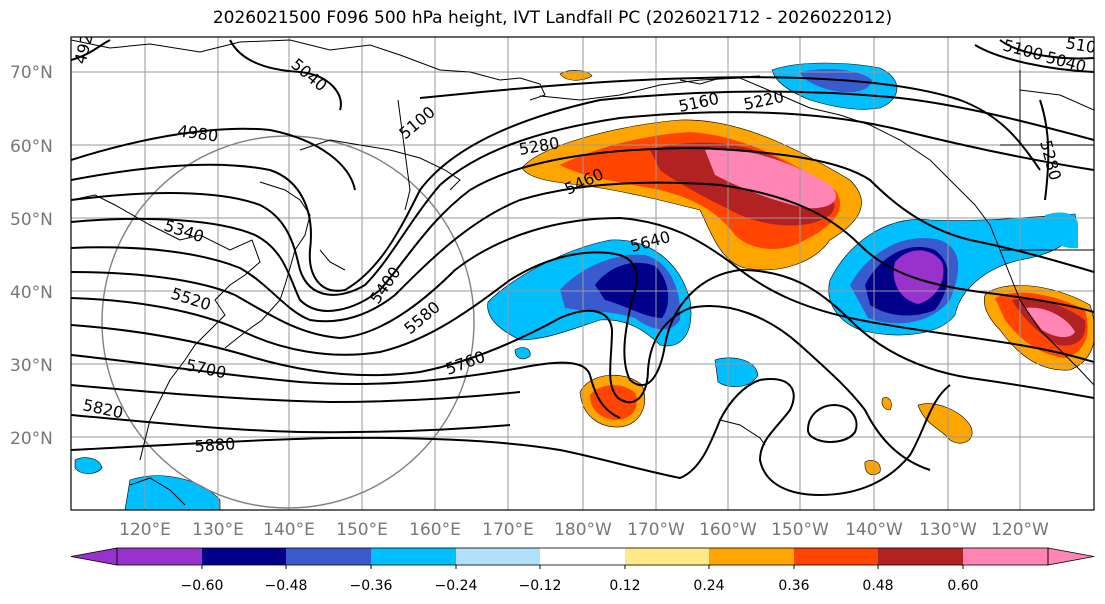  What do you see at coordinates (877, 586) in the screenshot?
I see `colorbar-tick-label: 0.48` at bounding box center [877, 586].